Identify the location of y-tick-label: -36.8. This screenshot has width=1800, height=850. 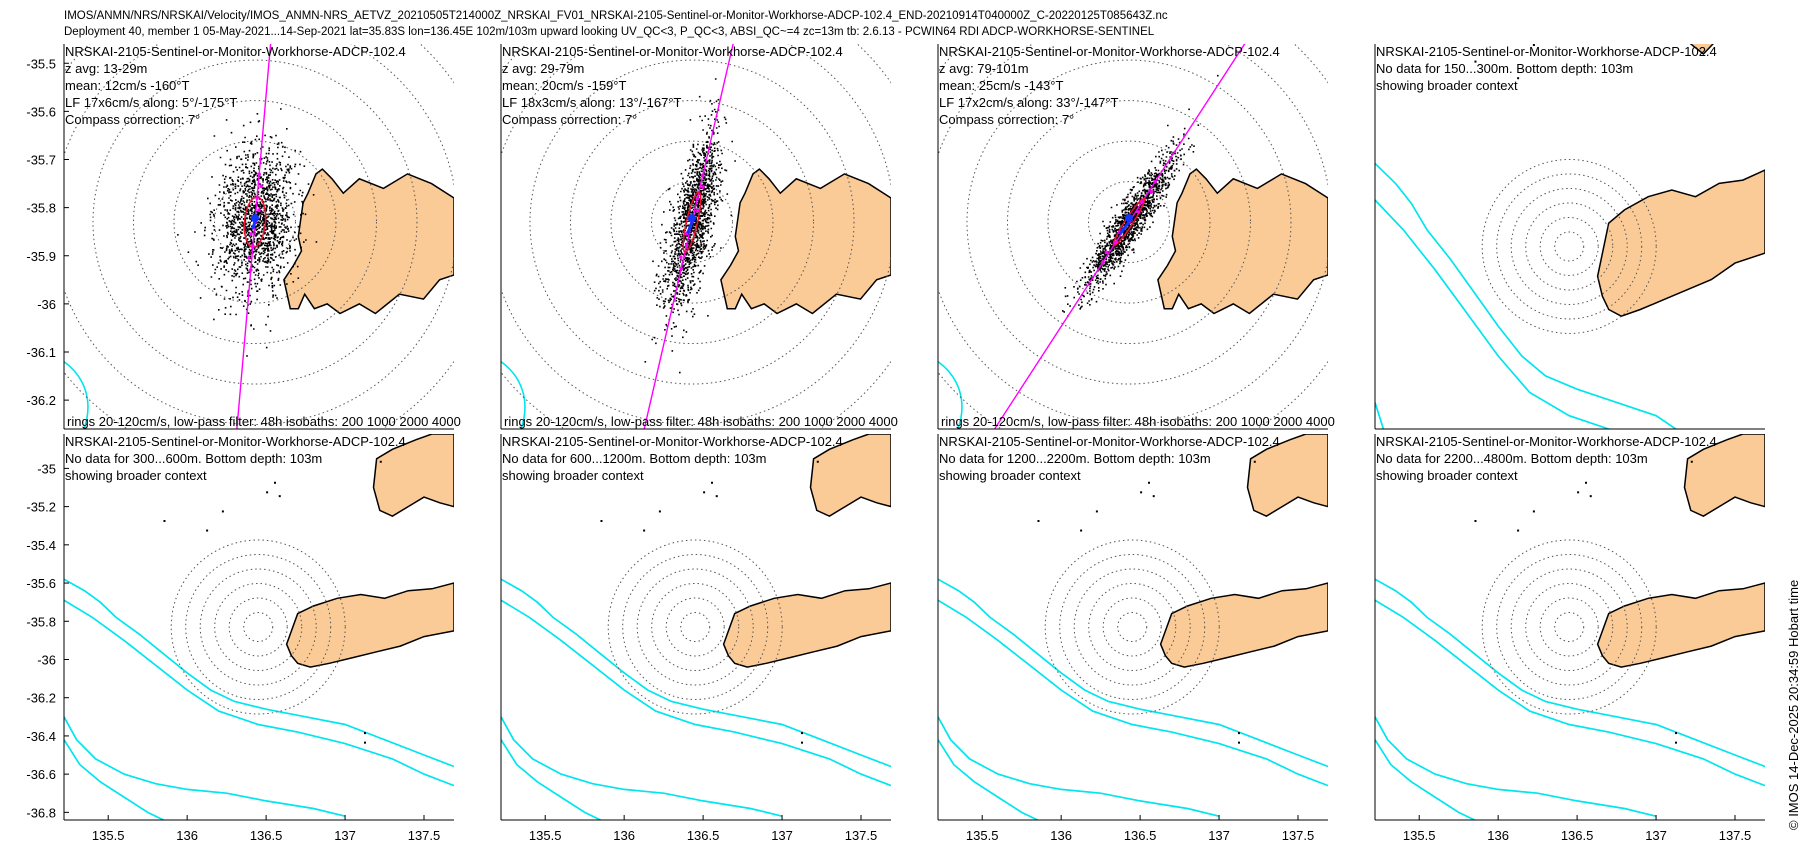
(41, 812).